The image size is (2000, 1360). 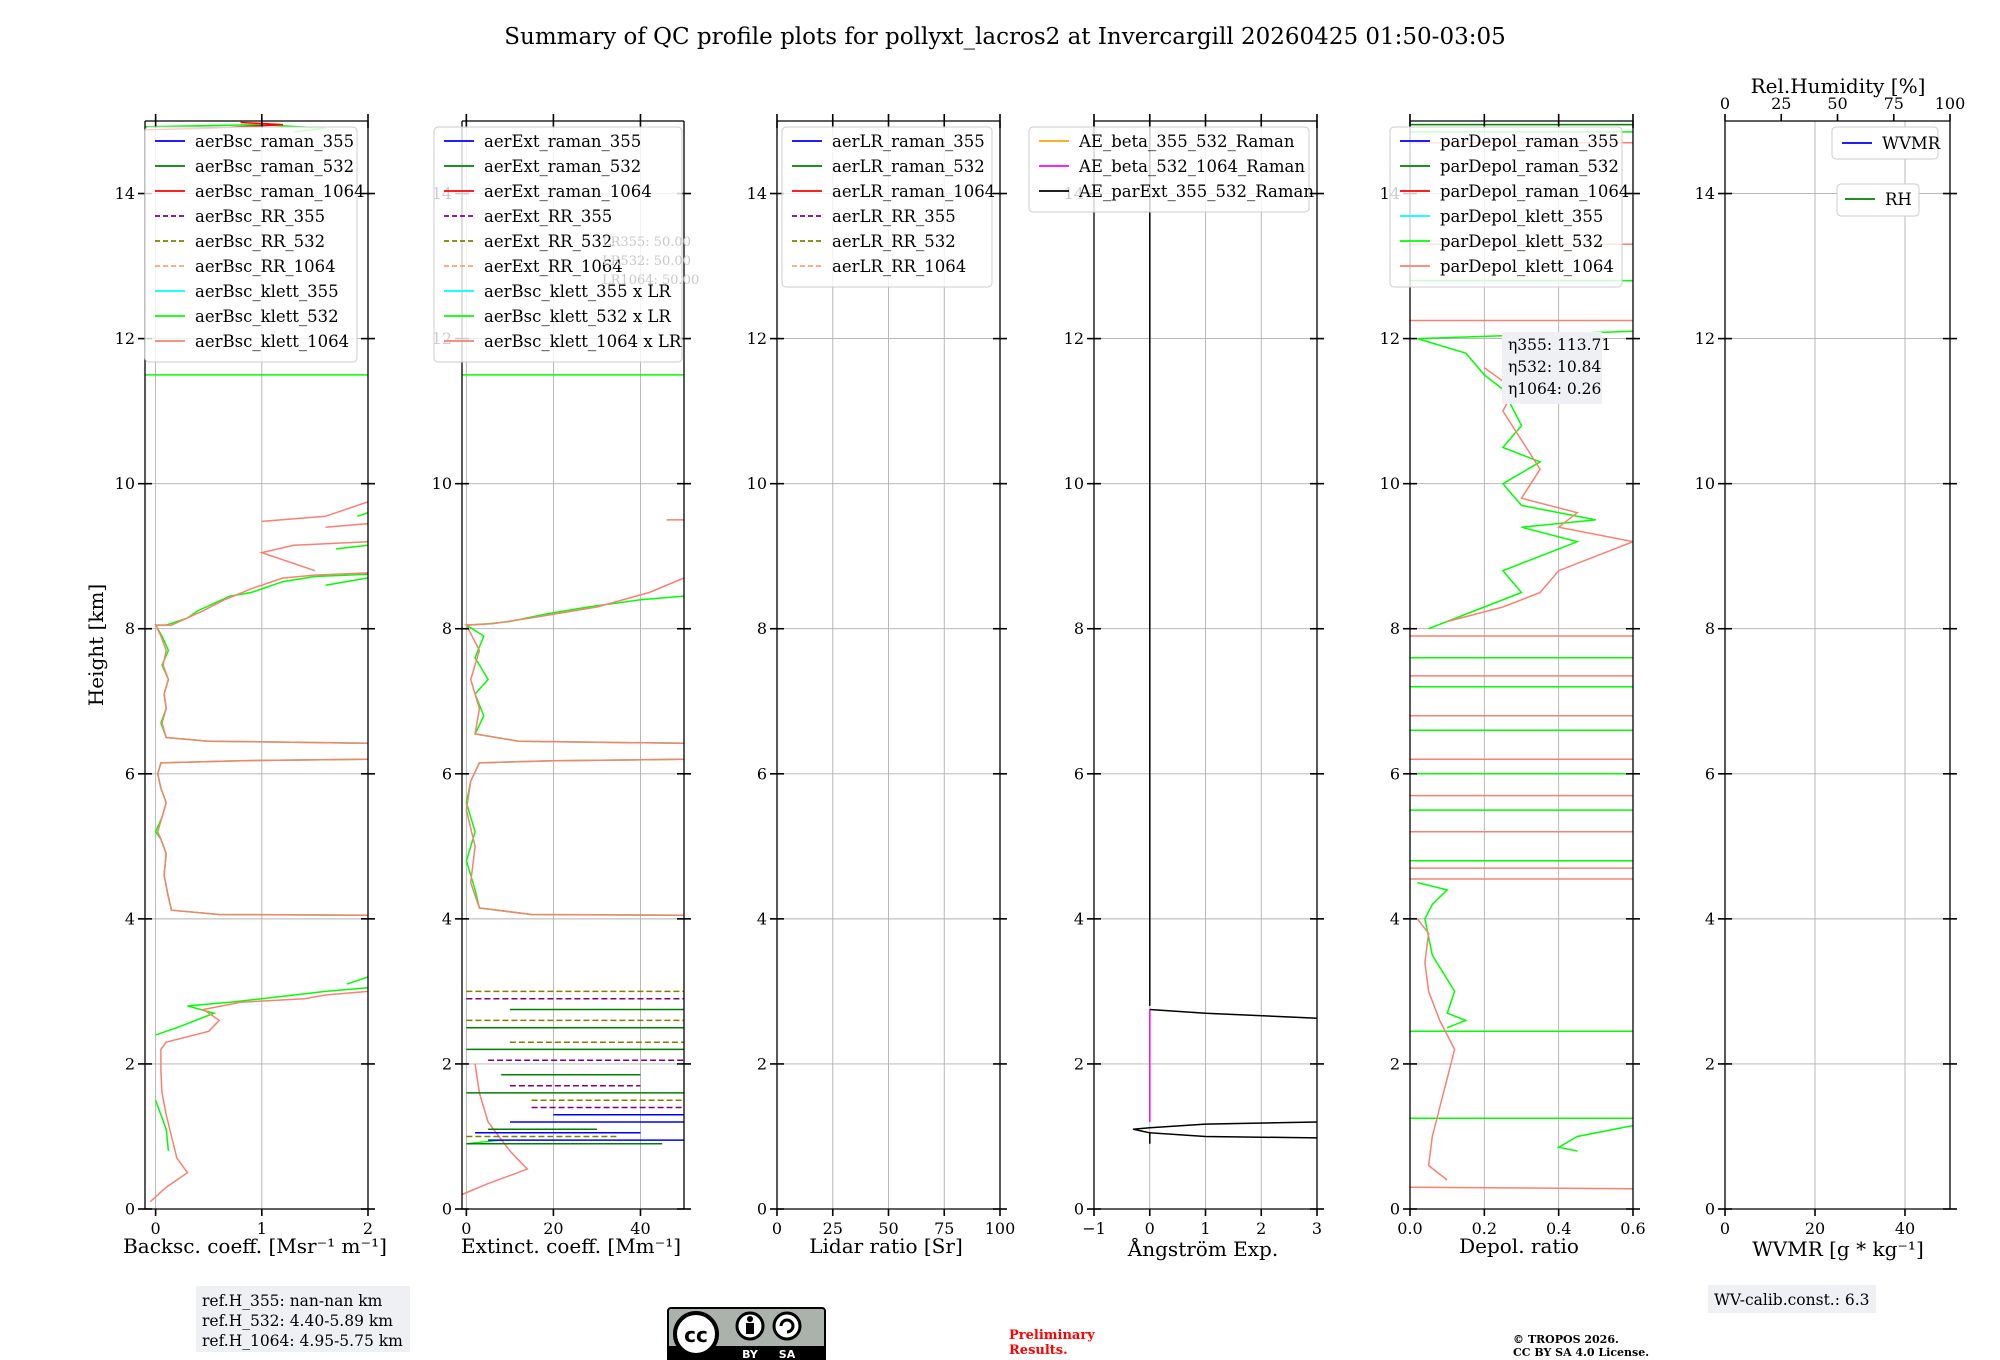 I want to click on lr-note: LR355: 50.00, so click(x=646, y=242).